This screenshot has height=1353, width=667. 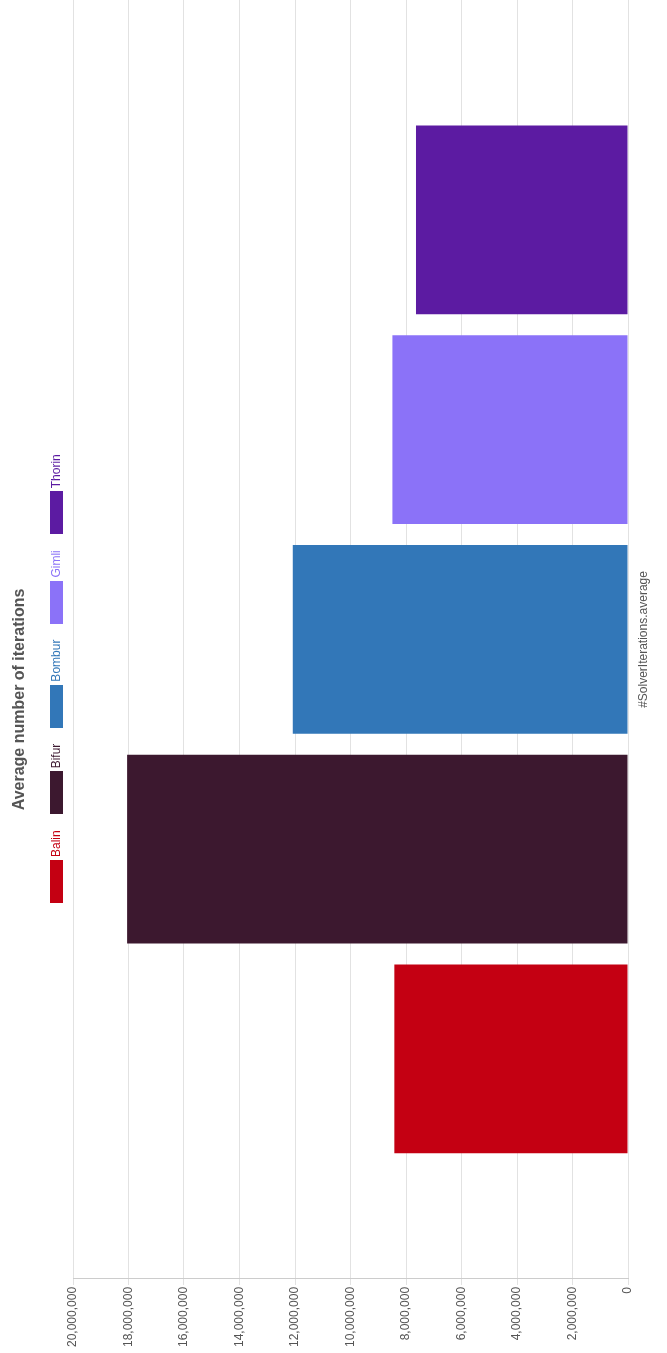 I want to click on x-tick-label: 2,000,000, so click(x=571, y=1313).